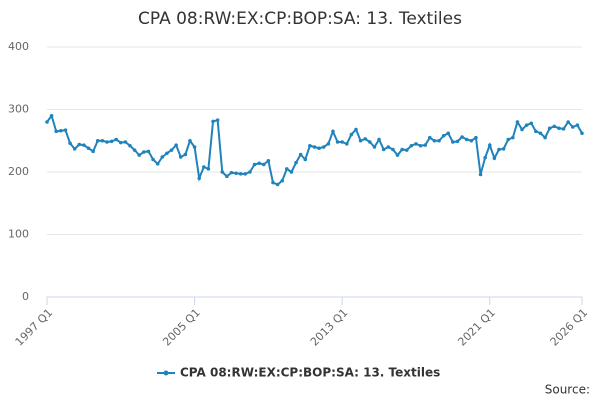 The width and height of the screenshot is (600, 400). I want to click on legend-label: CPA 08:RW:EX:CP:BOP:SA: 13. Textiles, so click(310, 373).